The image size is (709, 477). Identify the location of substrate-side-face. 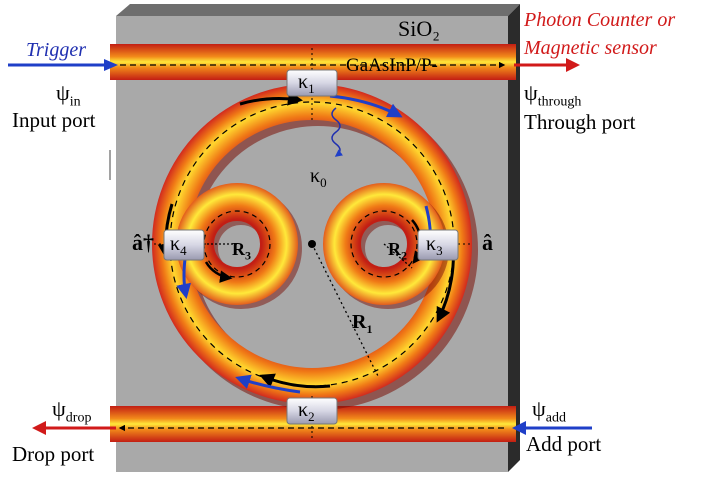
(514, 238).